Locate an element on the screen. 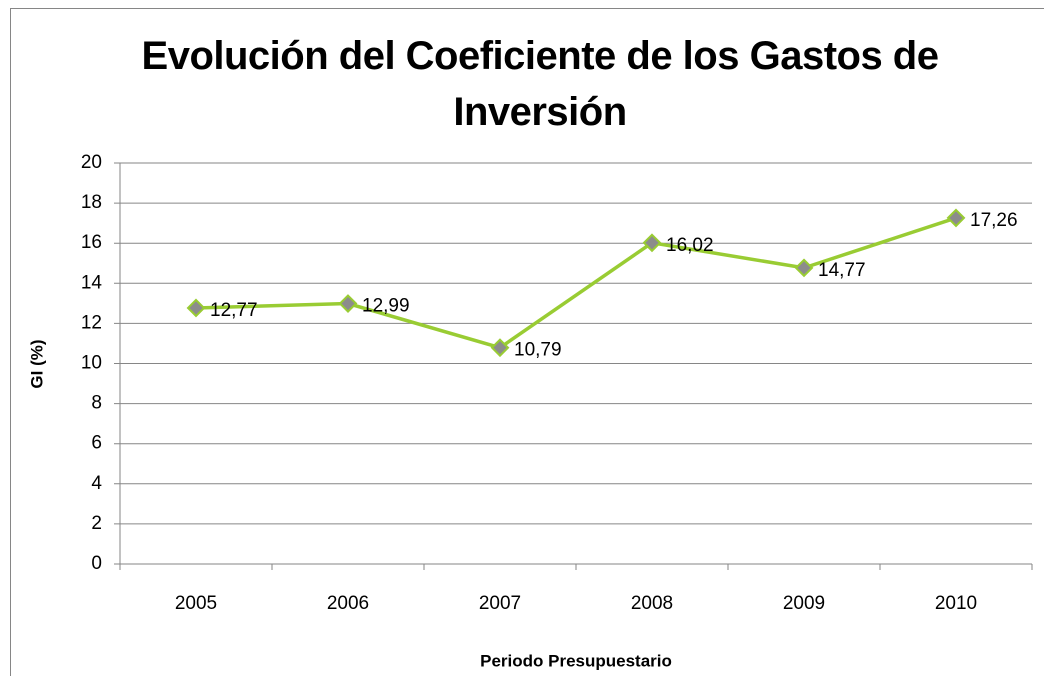  y-tick-label: 0 is located at coordinates (96, 563).